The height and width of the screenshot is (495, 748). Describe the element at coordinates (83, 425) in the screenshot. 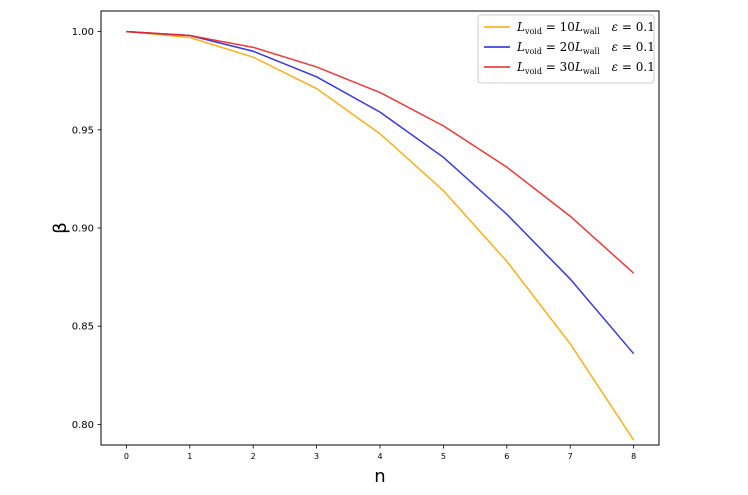

I see `y-tick-label: 0.80` at that location.